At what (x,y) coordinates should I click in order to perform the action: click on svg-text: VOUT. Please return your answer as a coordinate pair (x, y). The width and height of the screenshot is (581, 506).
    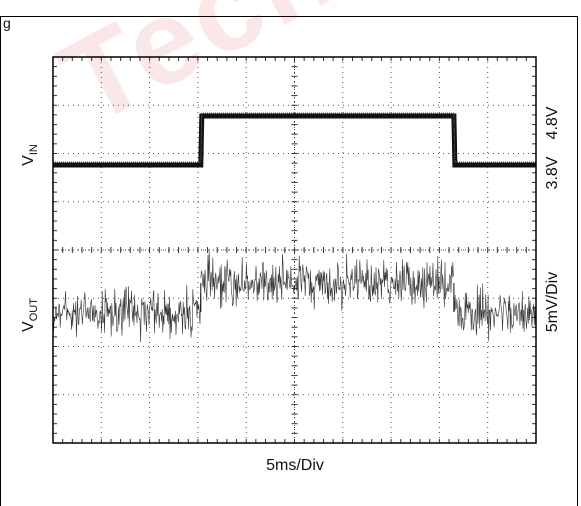
    Looking at the image, I should click on (30, 315).